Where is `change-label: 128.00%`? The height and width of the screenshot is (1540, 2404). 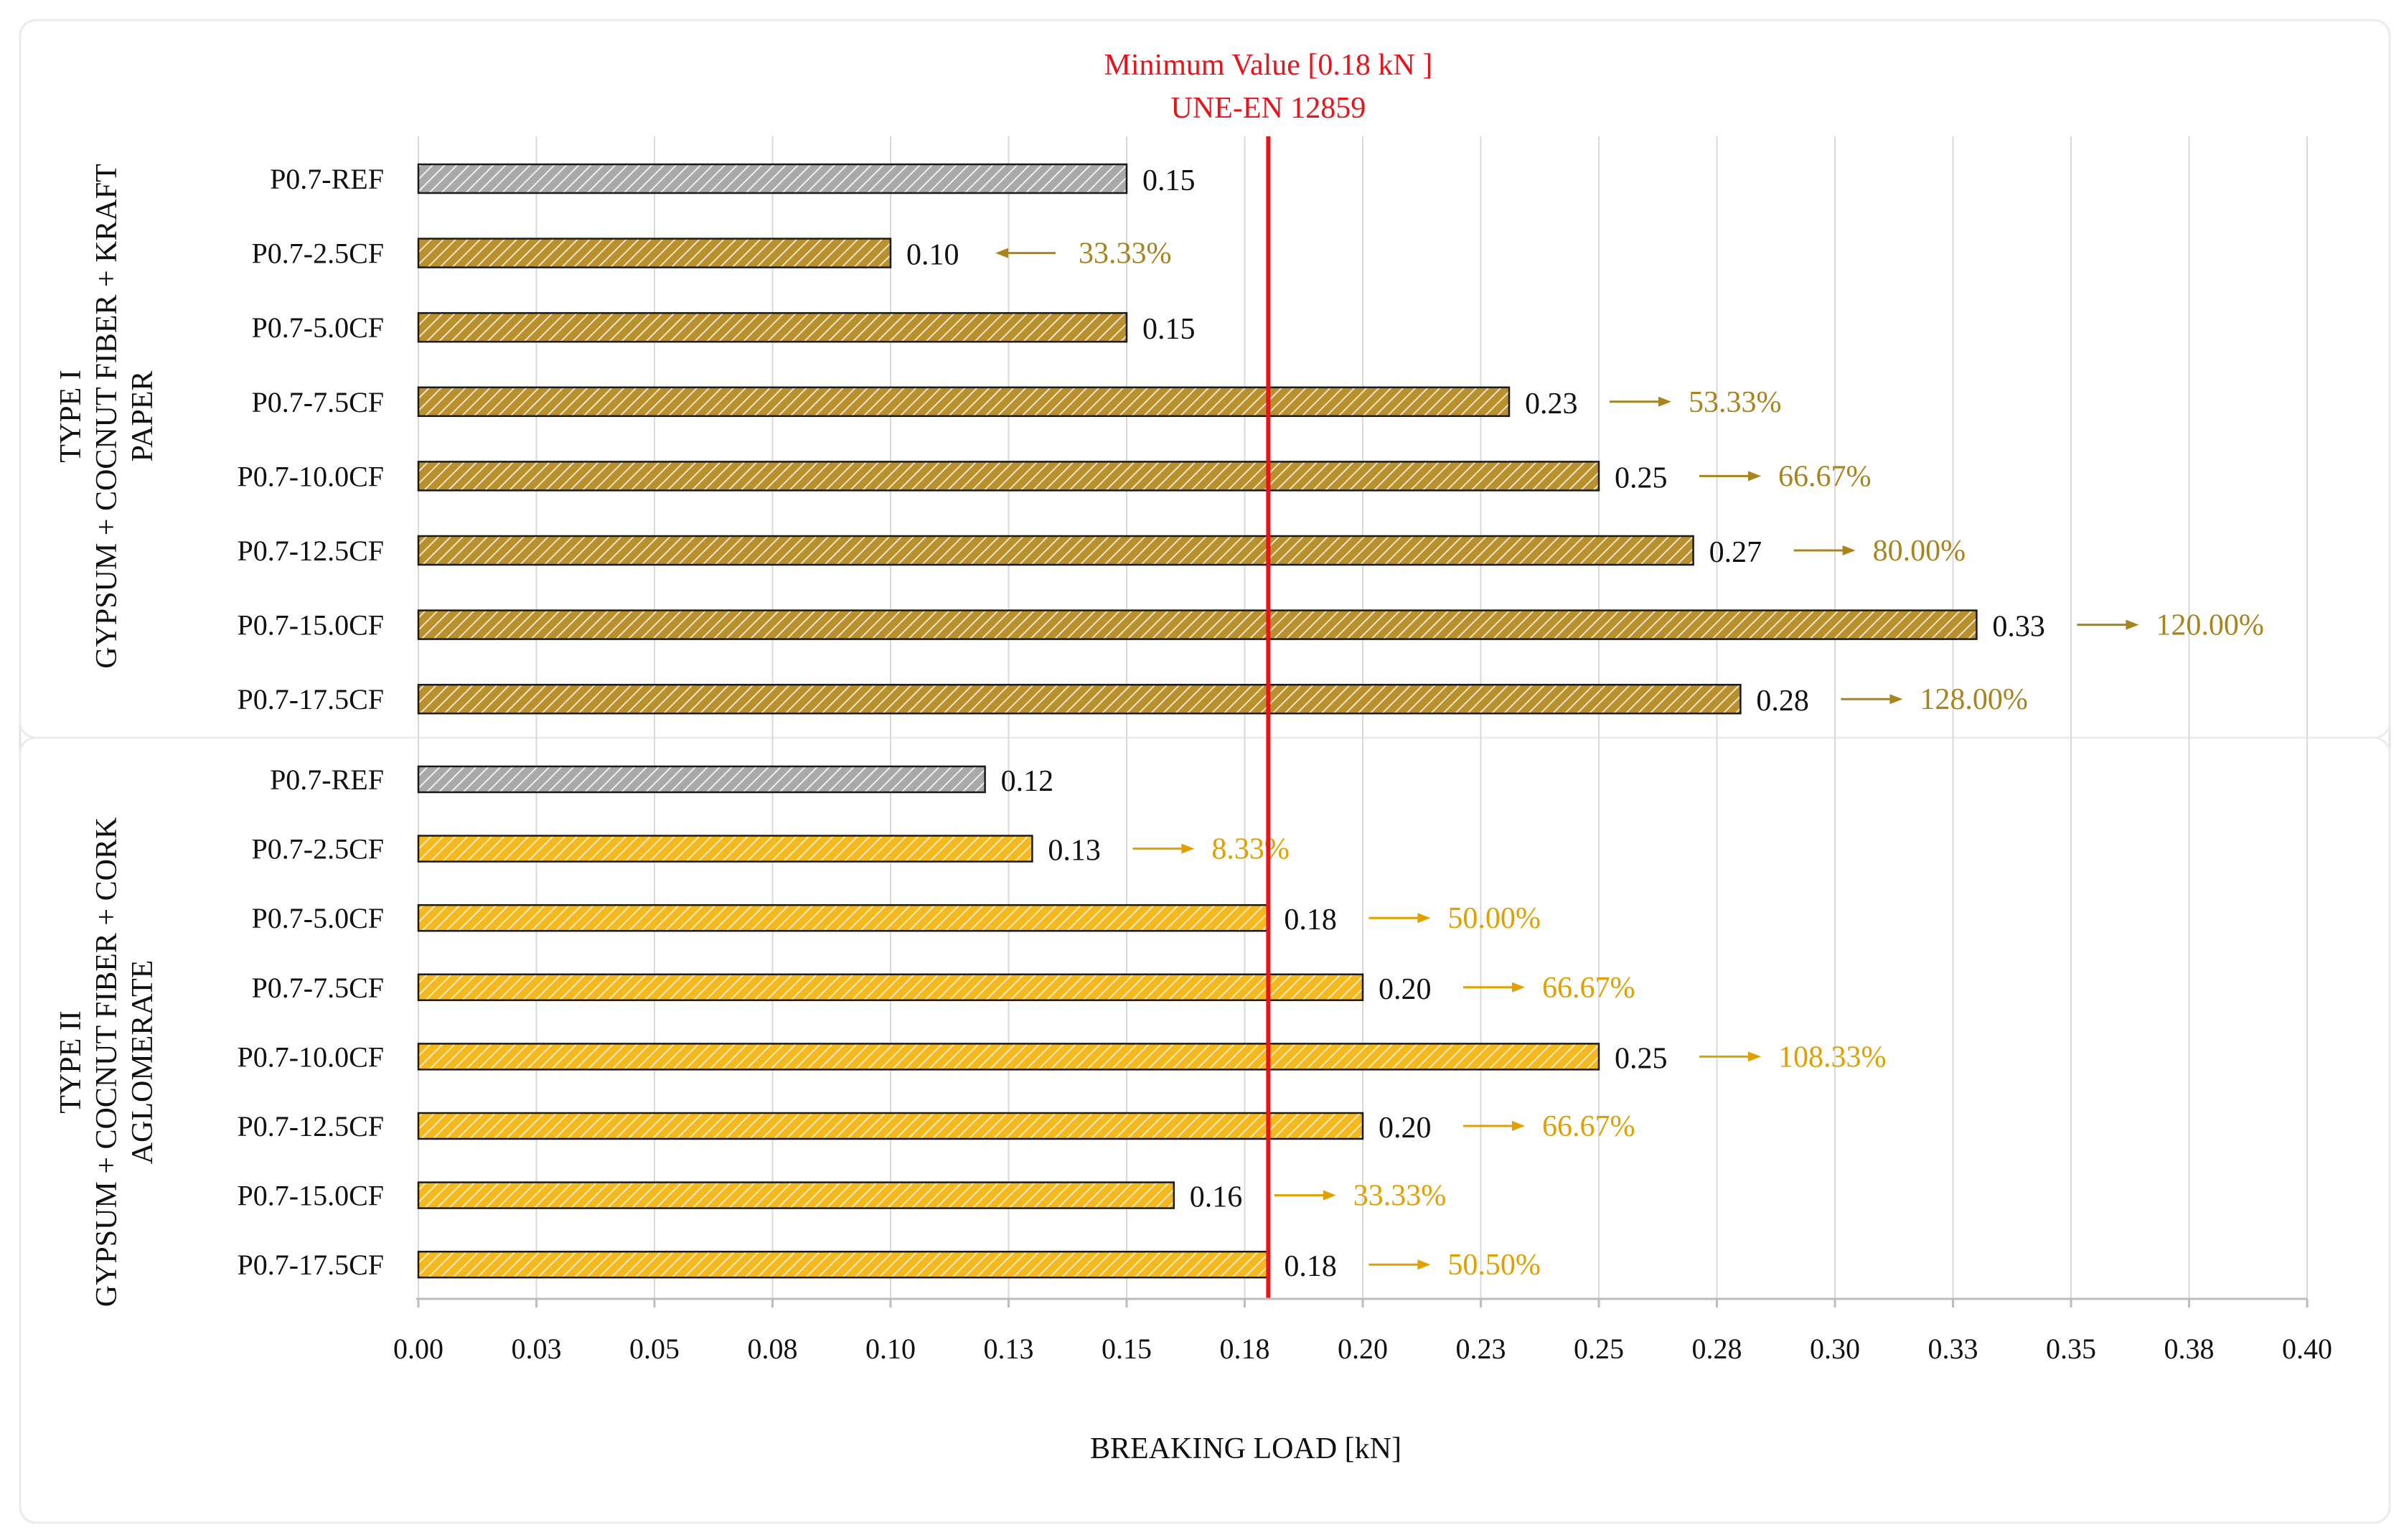
change-label: 128.00% is located at coordinates (1974, 699).